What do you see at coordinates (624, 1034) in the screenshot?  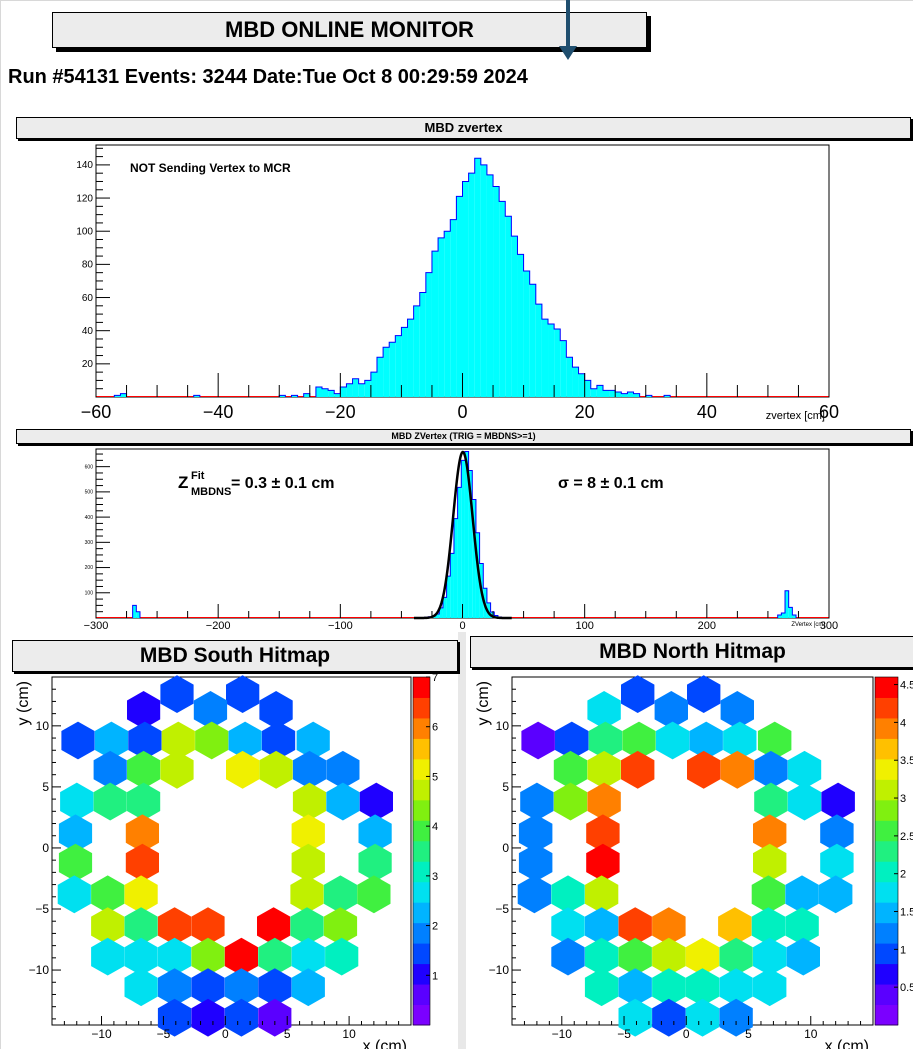 I see `x-tick-label: −5` at bounding box center [624, 1034].